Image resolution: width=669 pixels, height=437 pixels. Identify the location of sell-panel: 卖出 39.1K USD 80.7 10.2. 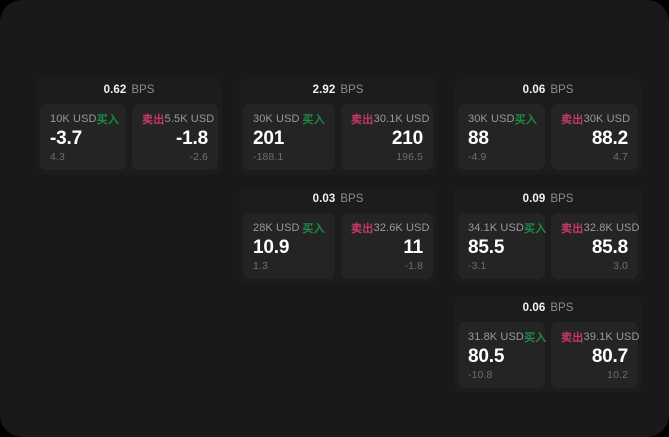
(595, 354).